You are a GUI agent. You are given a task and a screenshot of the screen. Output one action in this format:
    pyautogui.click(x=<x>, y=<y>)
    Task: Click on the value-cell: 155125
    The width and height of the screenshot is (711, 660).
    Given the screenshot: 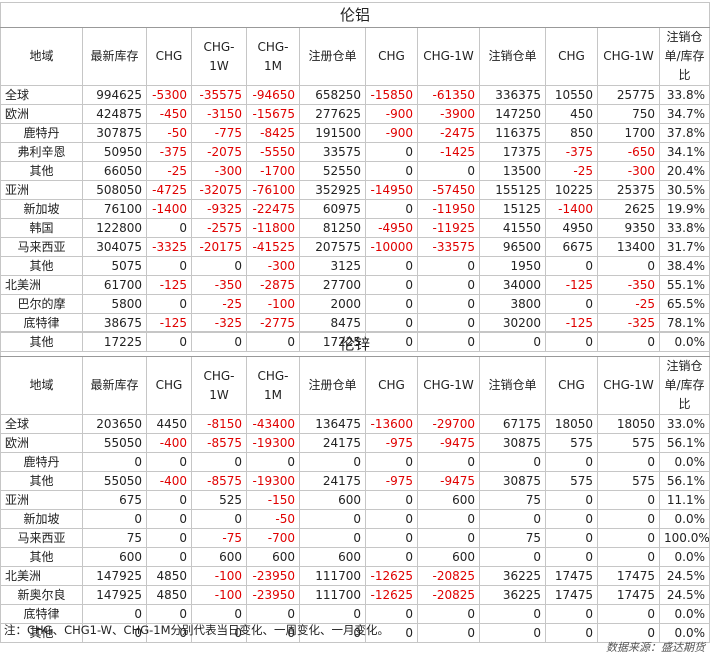 What is the action you would take?
    pyautogui.click(x=512, y=190)
    